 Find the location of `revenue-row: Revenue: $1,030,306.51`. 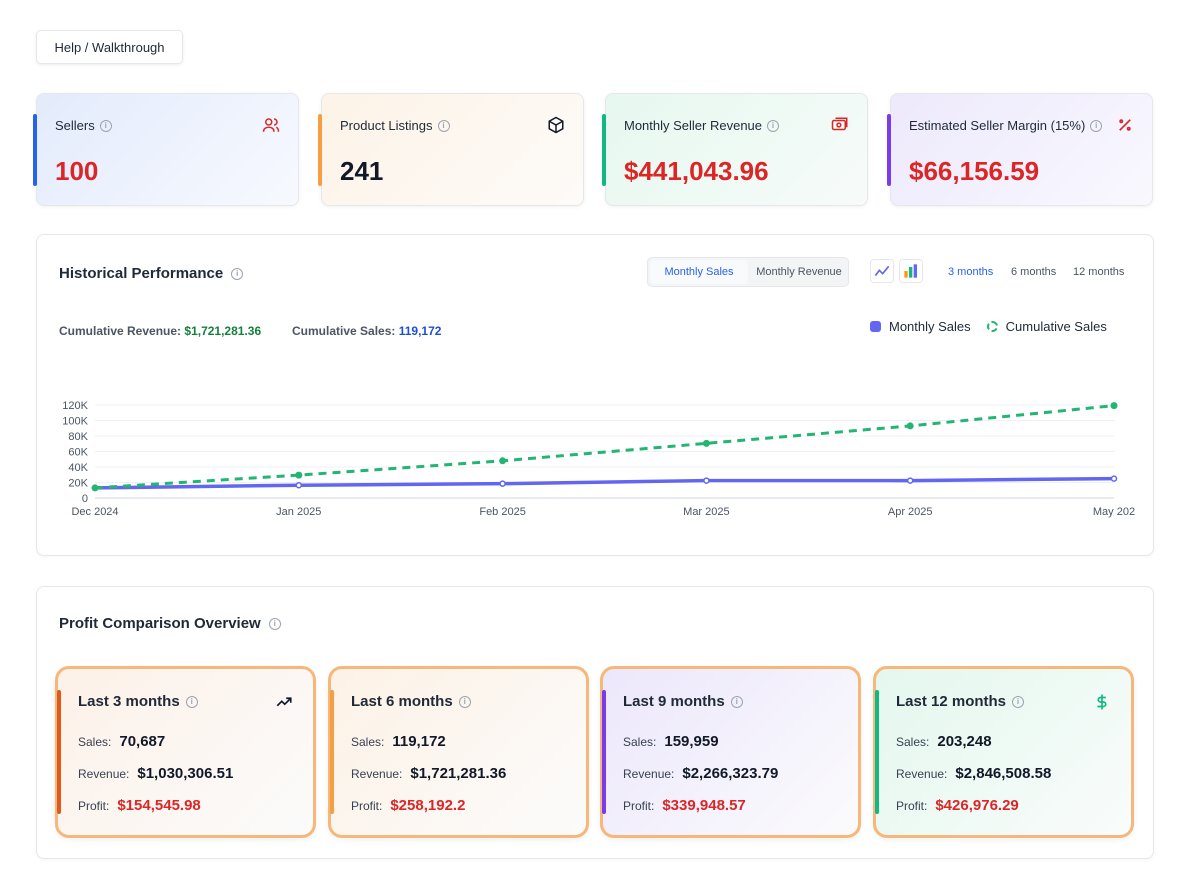

revenue-row: Revenue: $1,030,306.51 is located at coordinates (156, 773).